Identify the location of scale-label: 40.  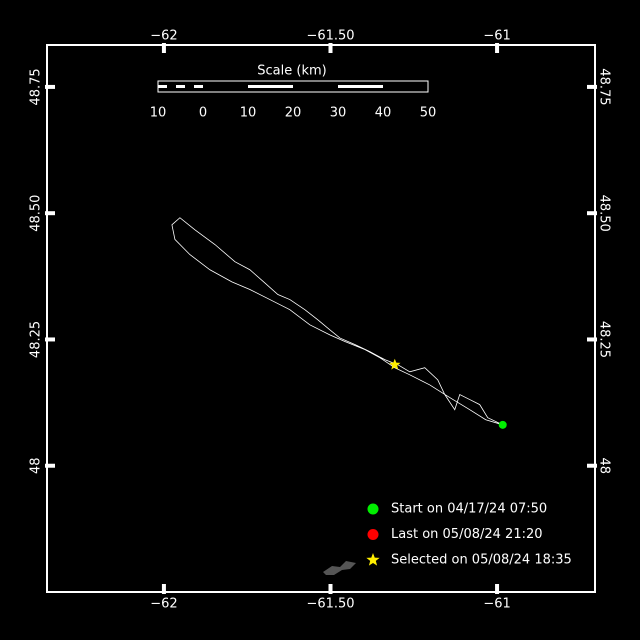
(383, 113).